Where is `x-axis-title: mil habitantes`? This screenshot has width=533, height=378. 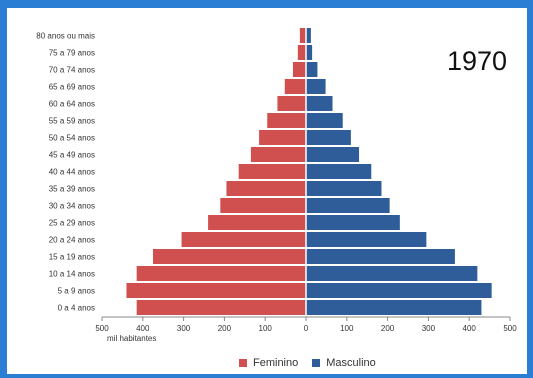
x-axis-title: mil habitantes is located at coordinates (131, 338).